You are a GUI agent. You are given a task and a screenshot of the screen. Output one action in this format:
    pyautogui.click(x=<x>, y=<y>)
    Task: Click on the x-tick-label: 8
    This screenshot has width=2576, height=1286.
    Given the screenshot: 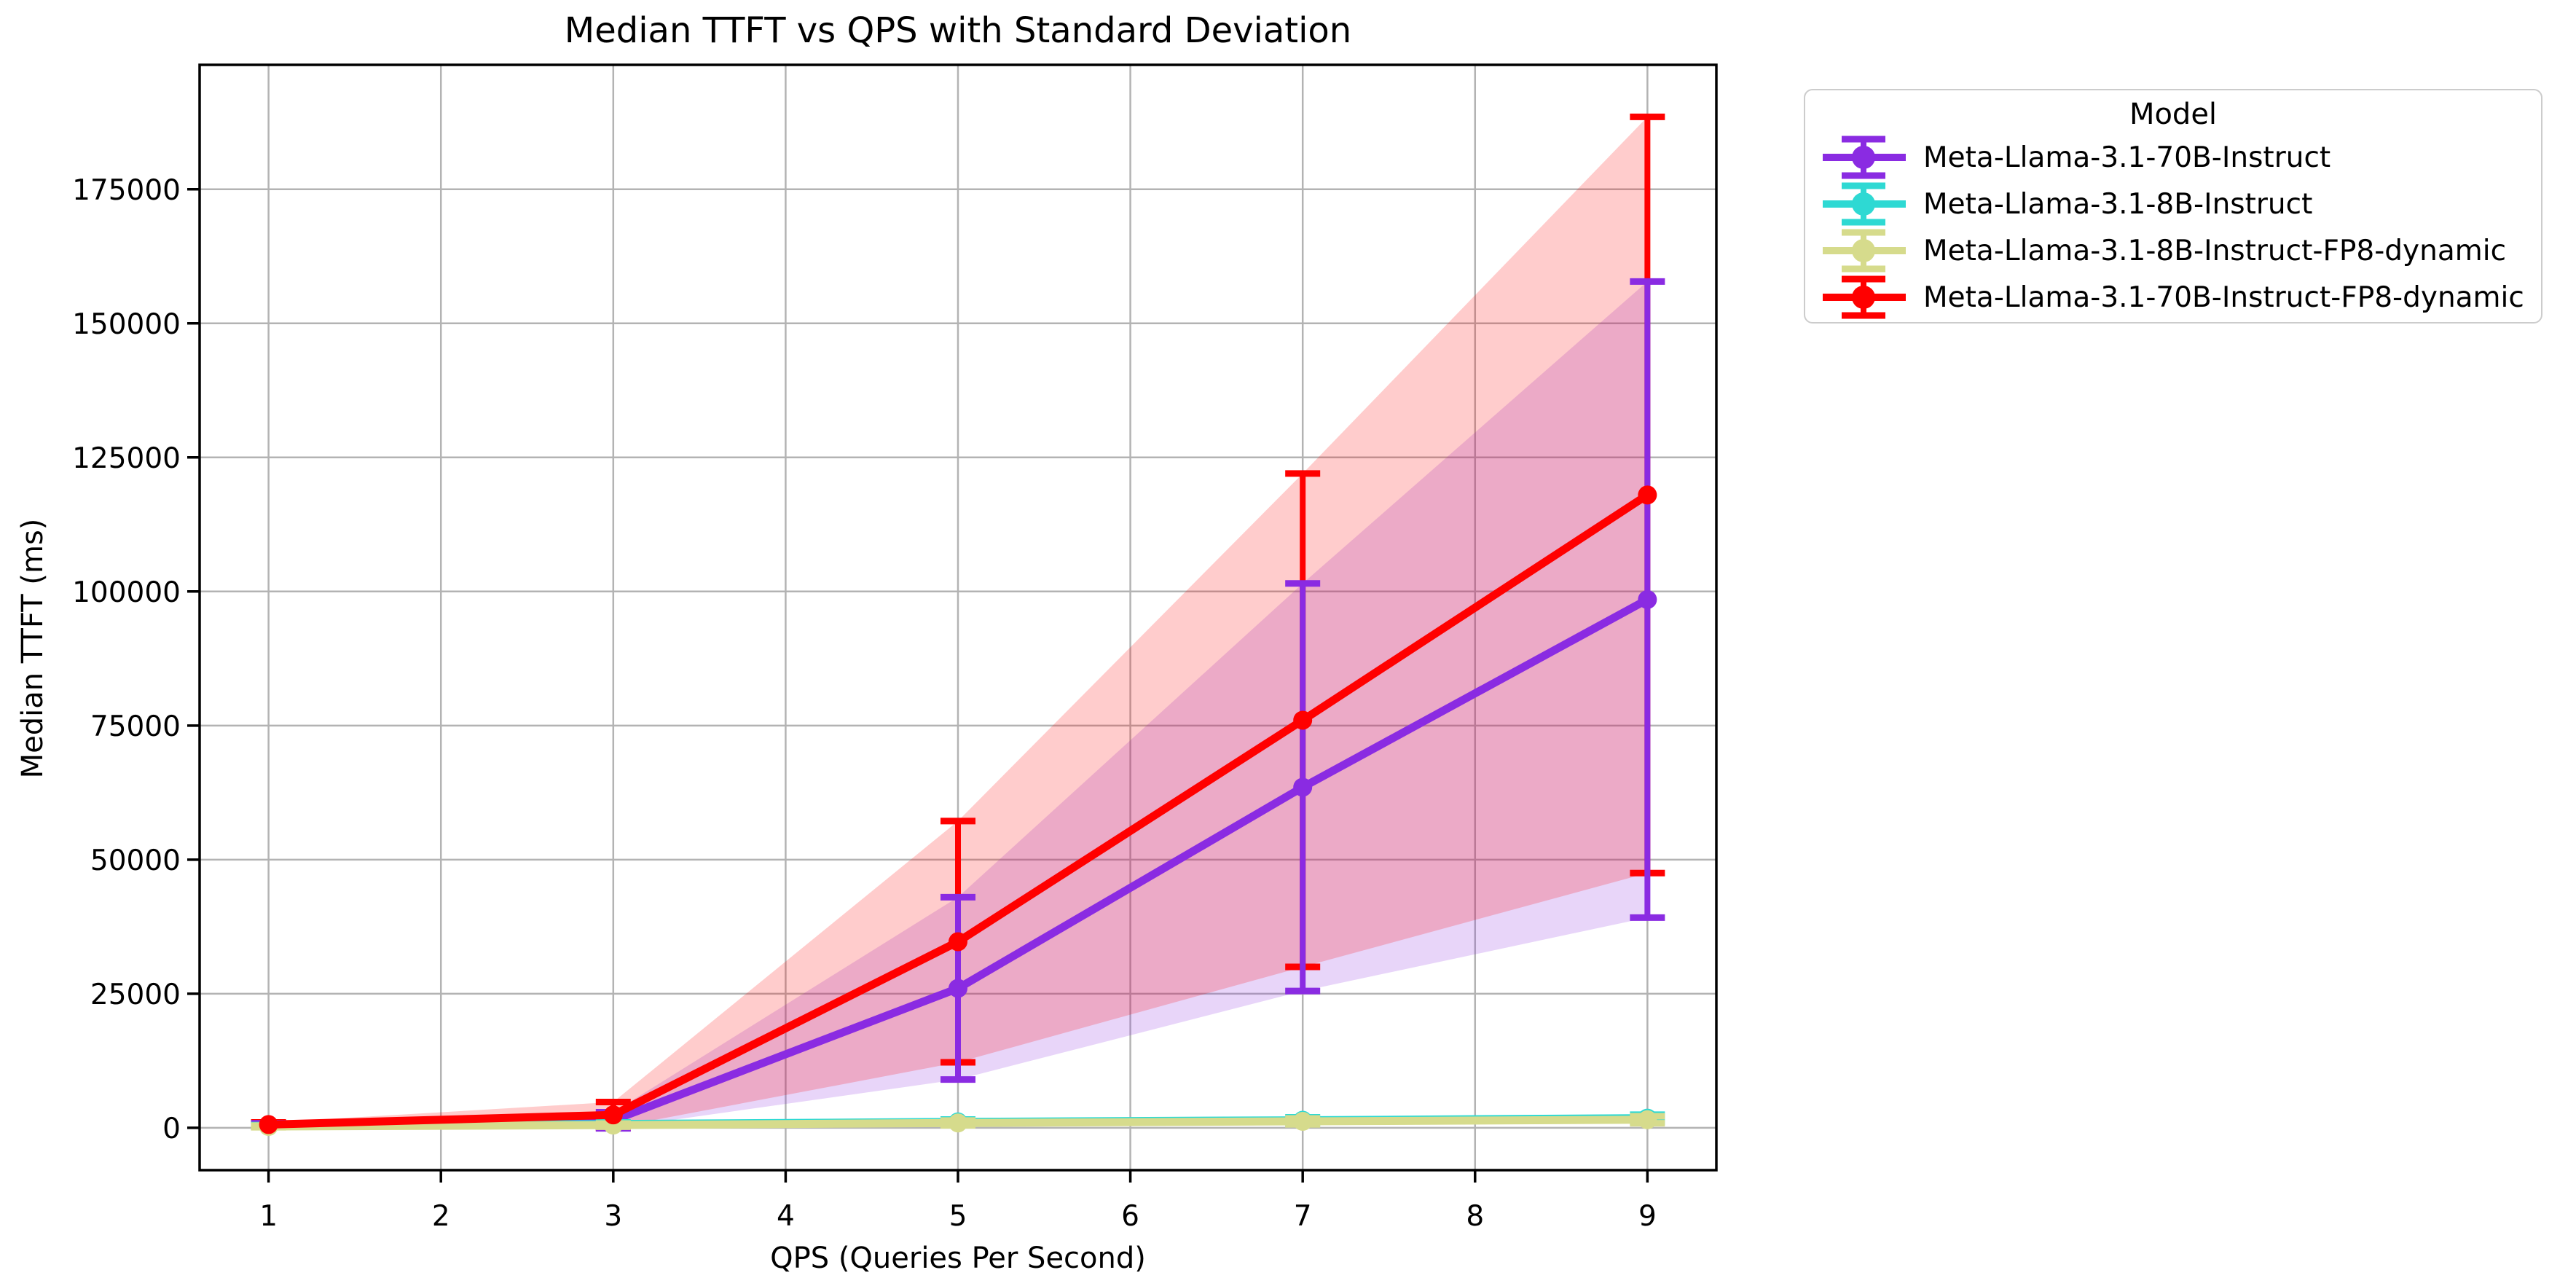 What is the action you would take?
    pyautogui.click(x=1475, y=1216)
    